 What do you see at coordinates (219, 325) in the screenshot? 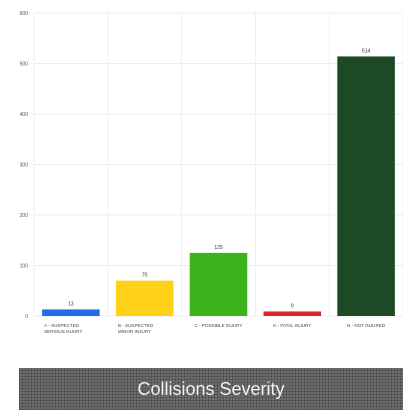
I see `x-tick-label: C - POSSIBLE INJURY` at bounding box center [219, 325].